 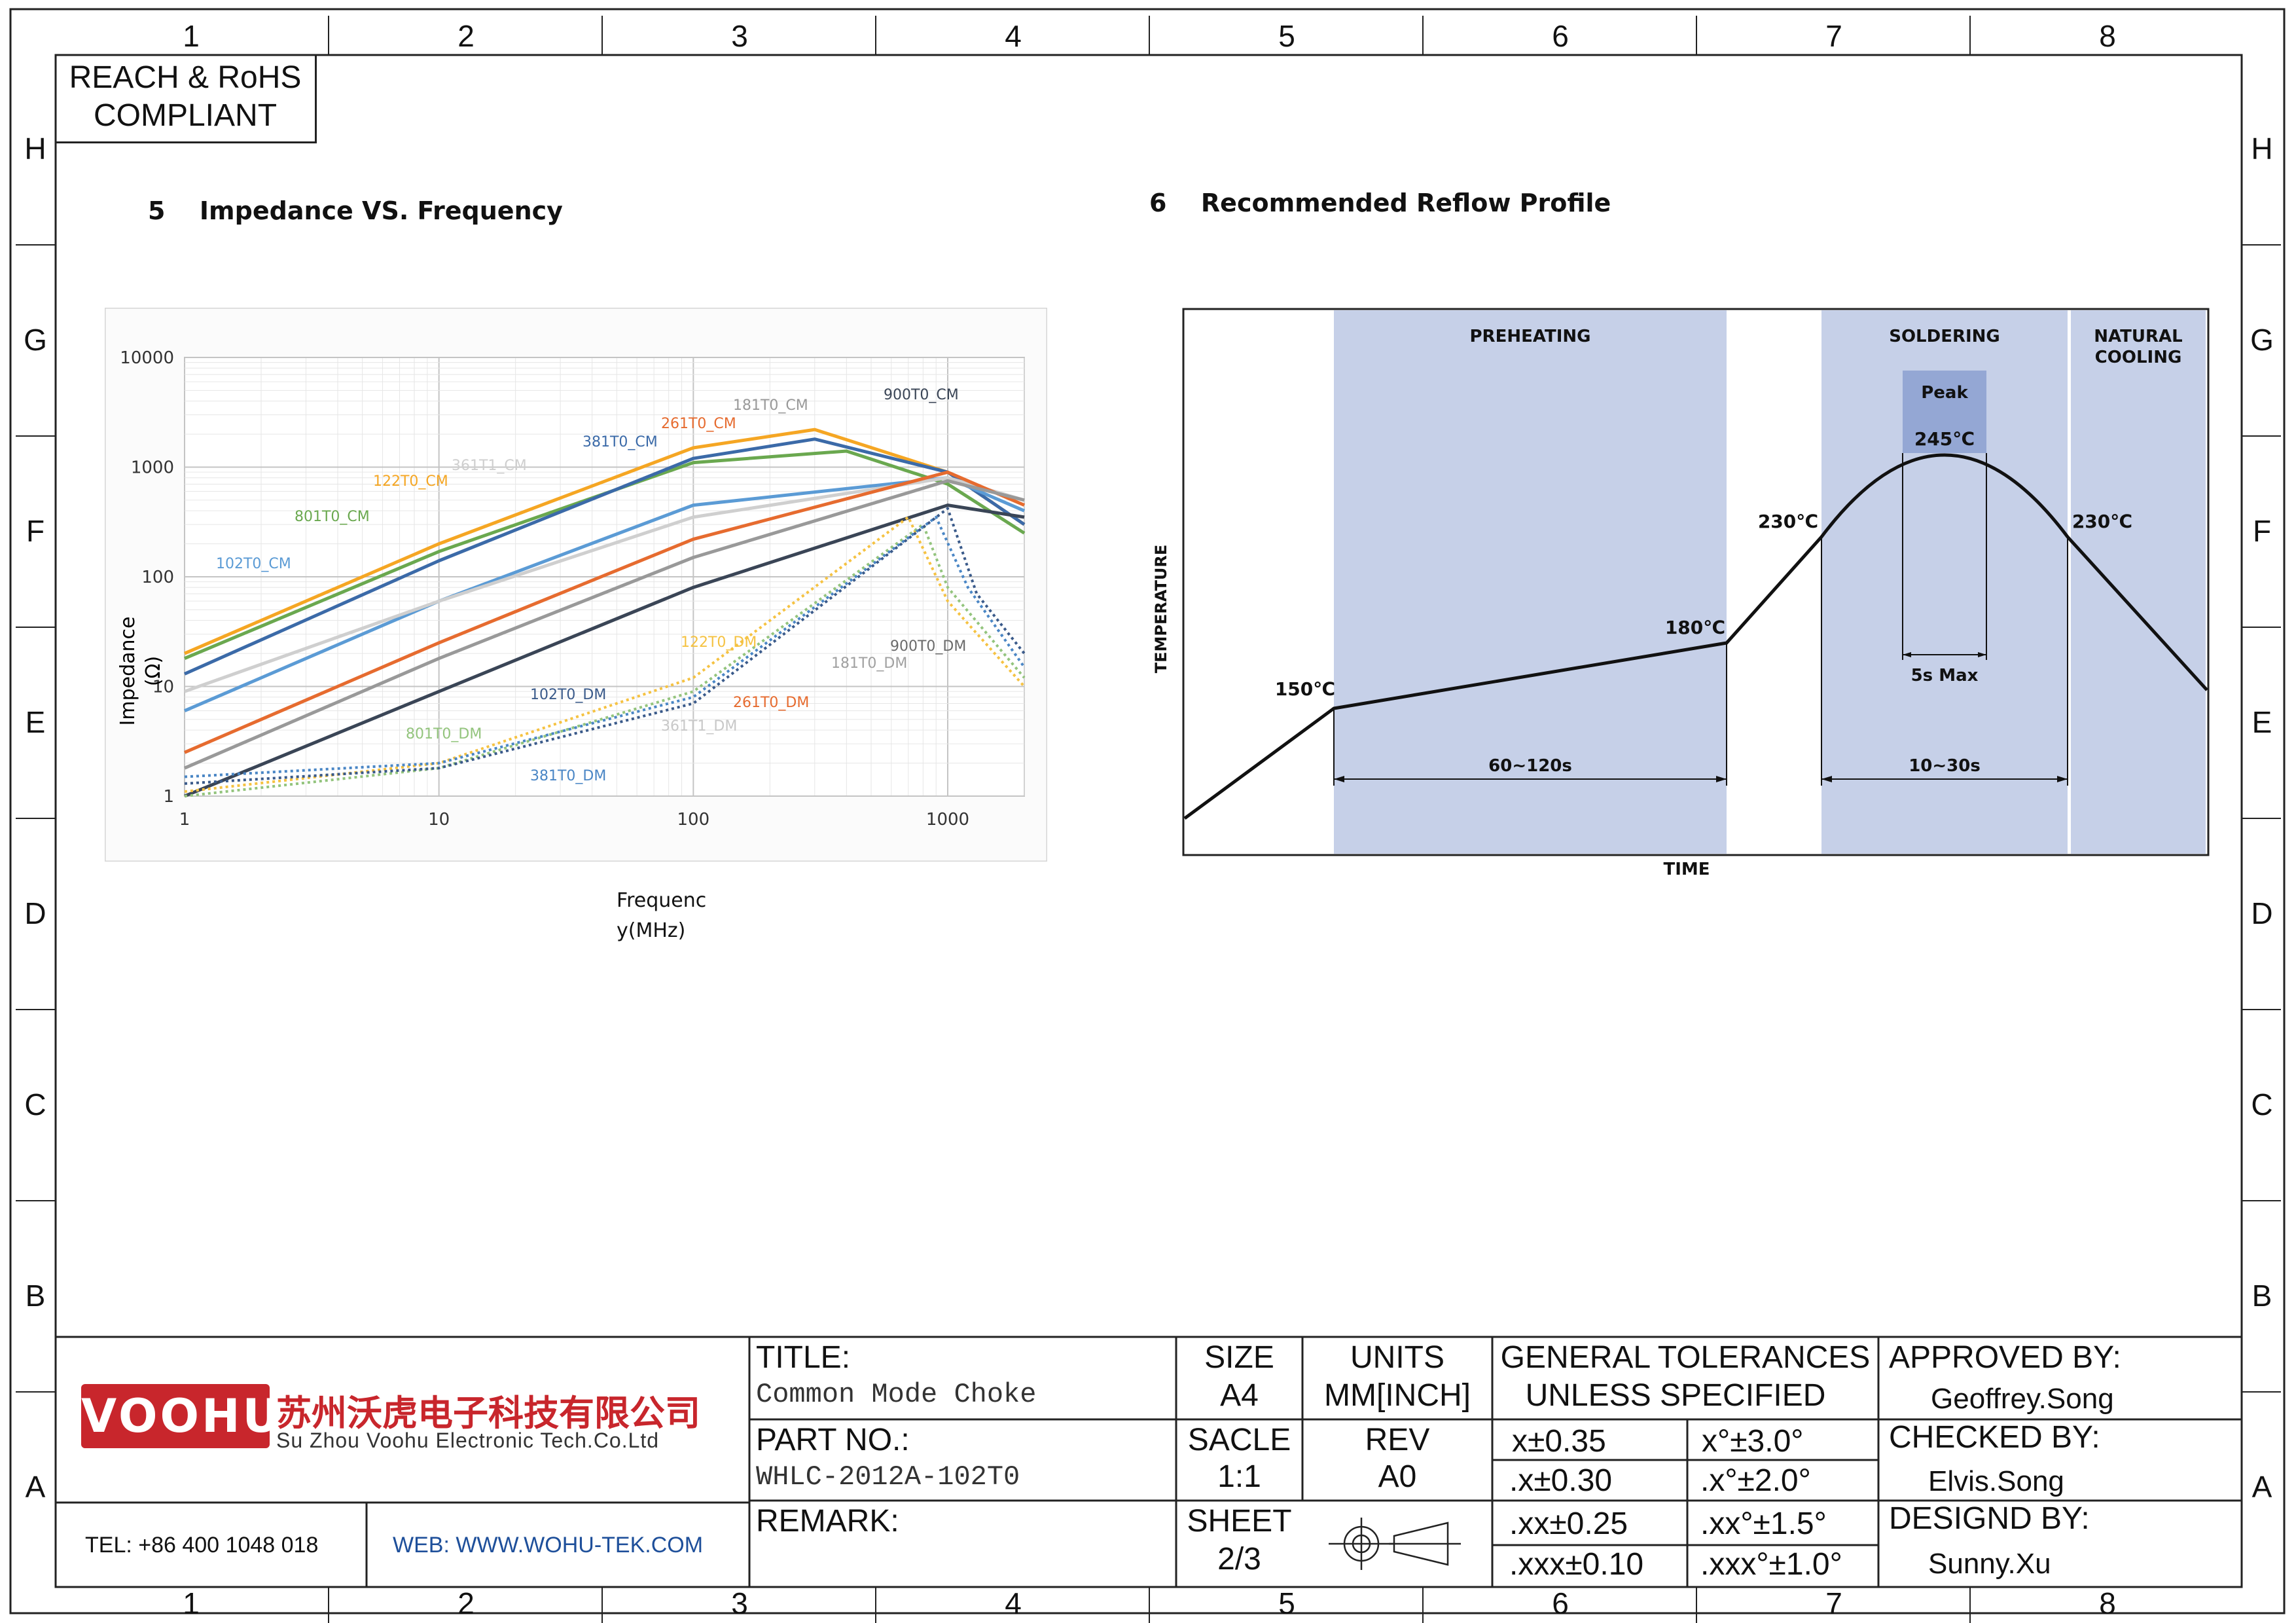 What do you see at coordinates (2138, 582) in the screenshot?
I see `cooling-zone` at bounding box center [2138, 582].